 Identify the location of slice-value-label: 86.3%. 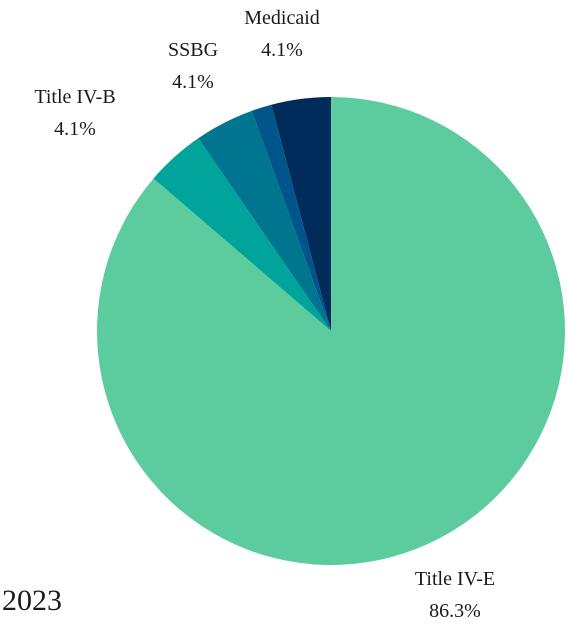
(455, 611).